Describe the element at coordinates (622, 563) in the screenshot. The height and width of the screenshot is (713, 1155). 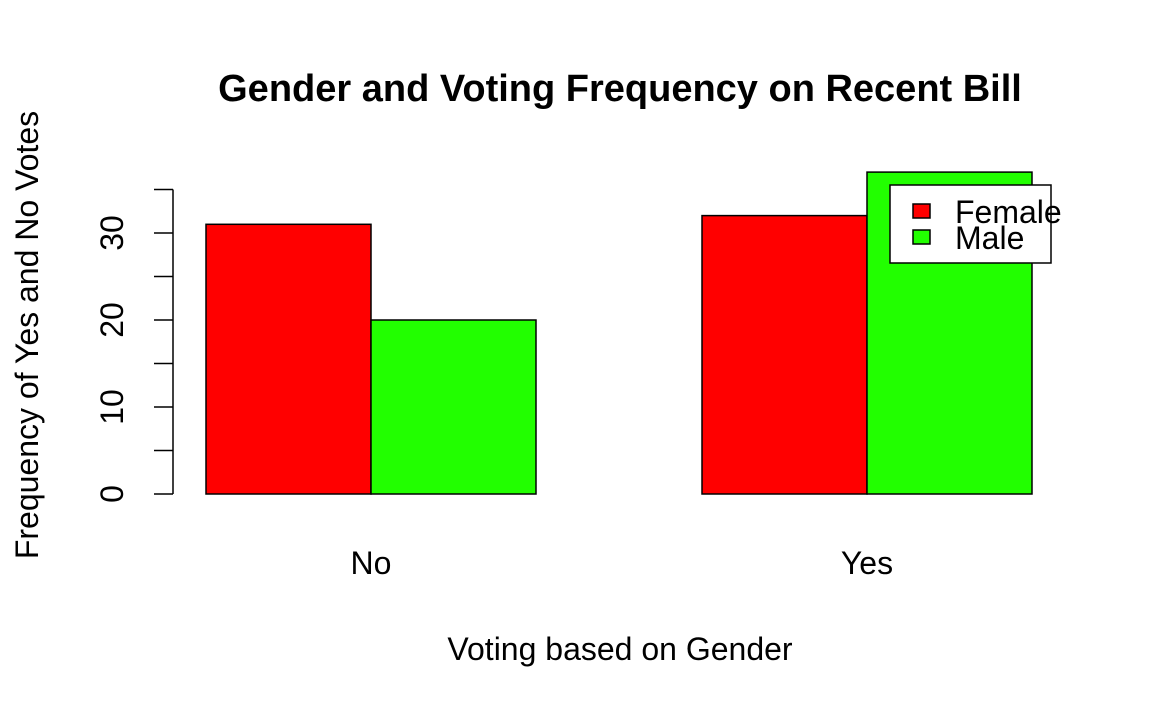
I see `x-tick-labels: No Yes` at that location.